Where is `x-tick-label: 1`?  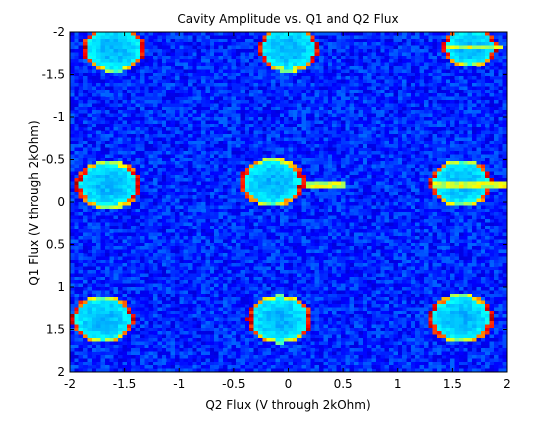
x-tick-label: 1 is located at coordinates (398, 384).